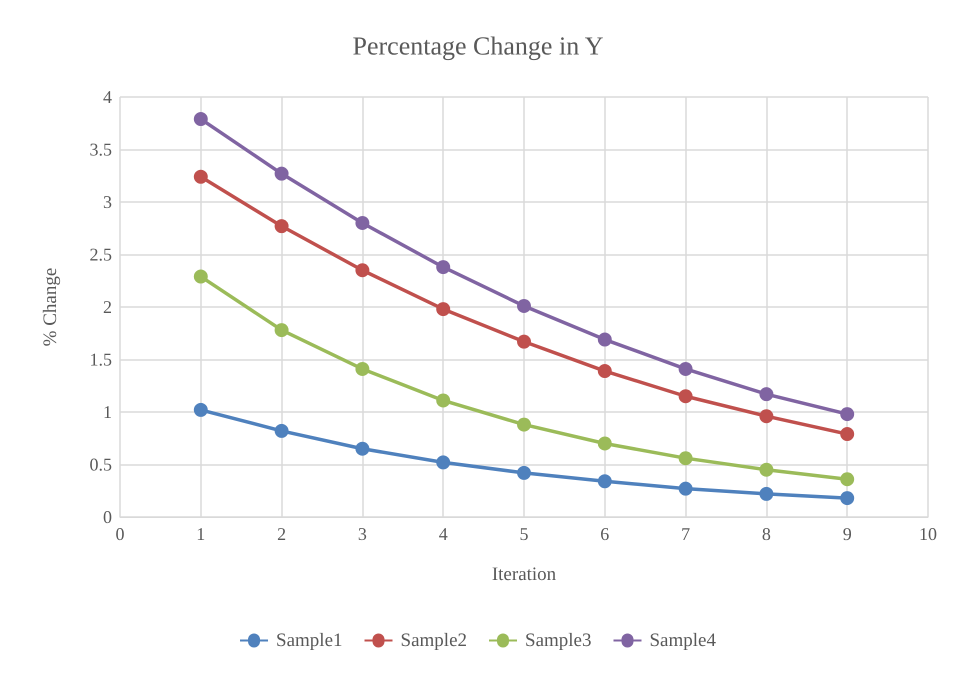  What do you see at coordinates (50, 307) in the screenshot?
I see `y-axis-title: % Change` at bounding box center [50, 307].